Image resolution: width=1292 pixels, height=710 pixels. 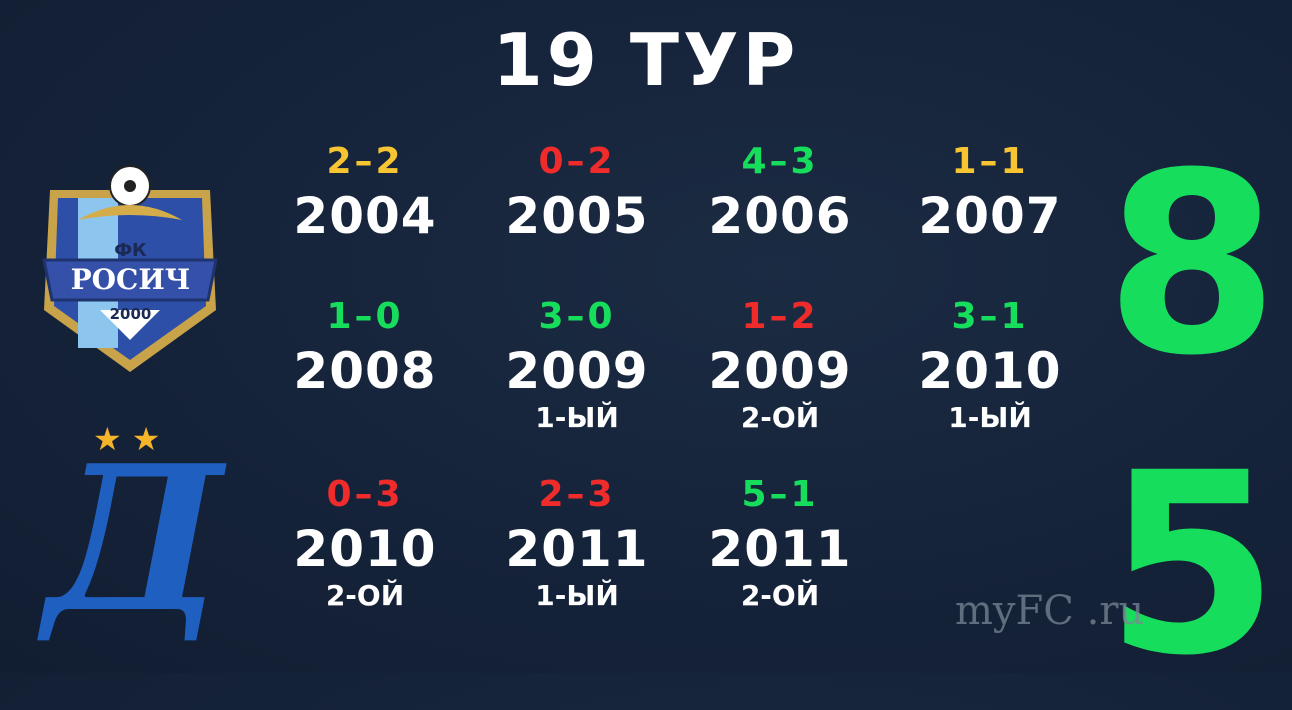 I want to click on match-score: 4–3, so click(x=780, y=161).